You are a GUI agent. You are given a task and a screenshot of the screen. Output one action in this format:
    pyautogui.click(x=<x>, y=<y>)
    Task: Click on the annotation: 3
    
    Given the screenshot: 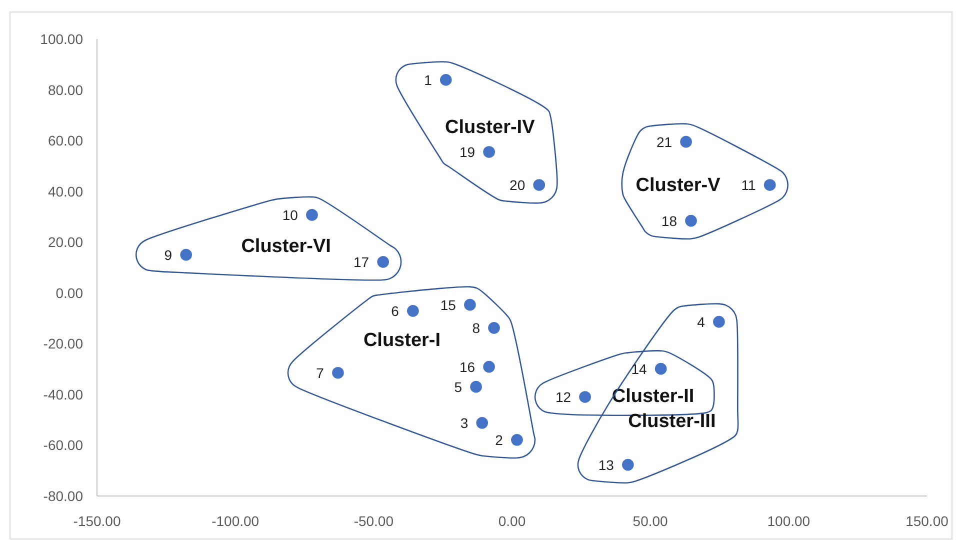 What is the action you would take?
    pyautogui.click(x=464, y=422)
    